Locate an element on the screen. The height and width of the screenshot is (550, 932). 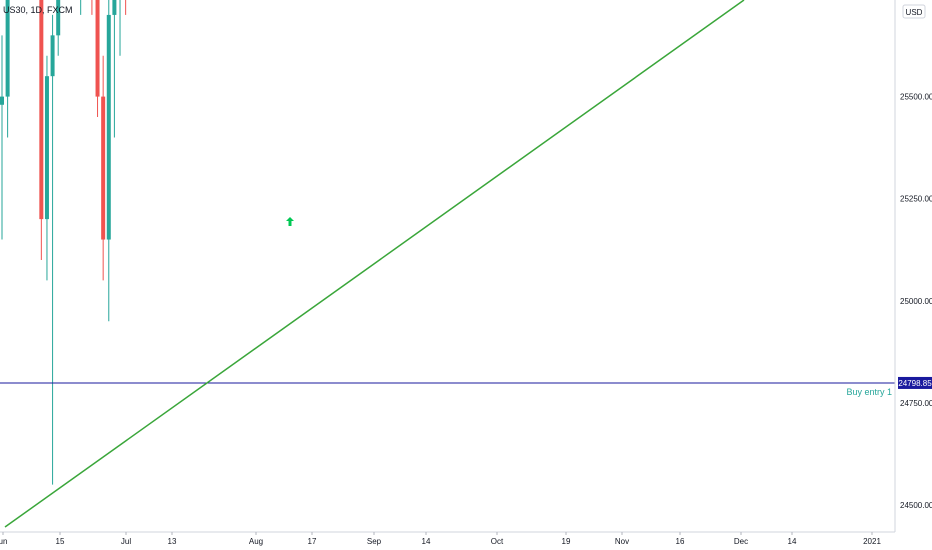
time-tick-label: Oct is located at coordinates (497, 541).